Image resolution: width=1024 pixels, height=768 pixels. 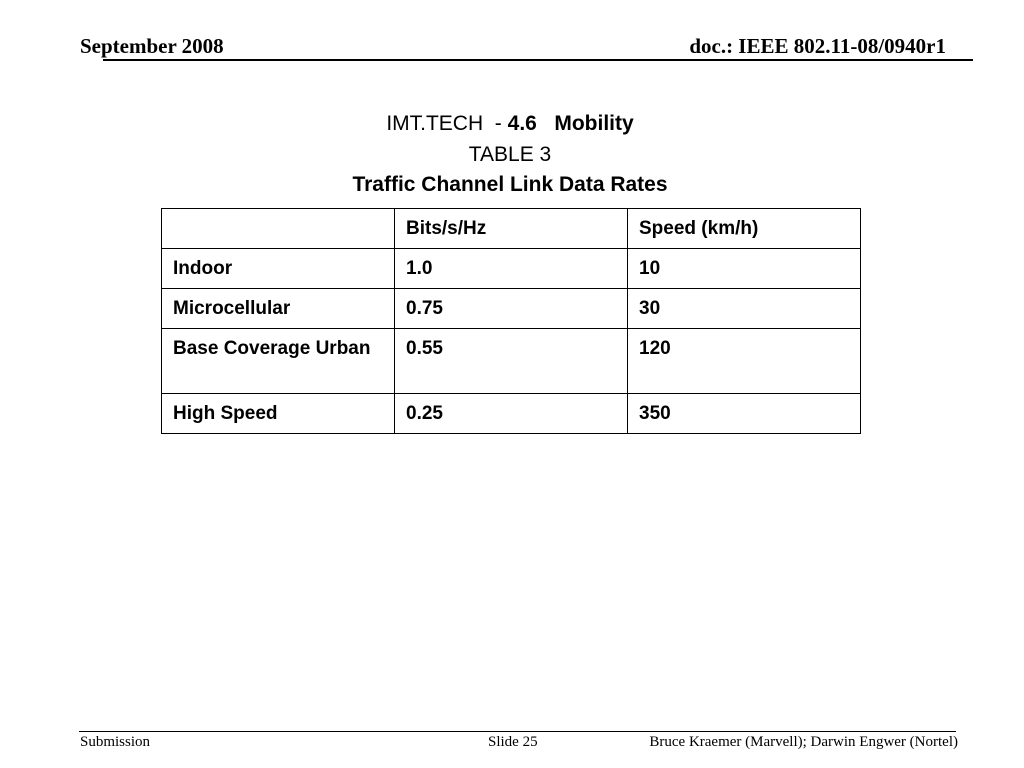 I want to click on table-cell: High Speed, so click(x=278, y=413).